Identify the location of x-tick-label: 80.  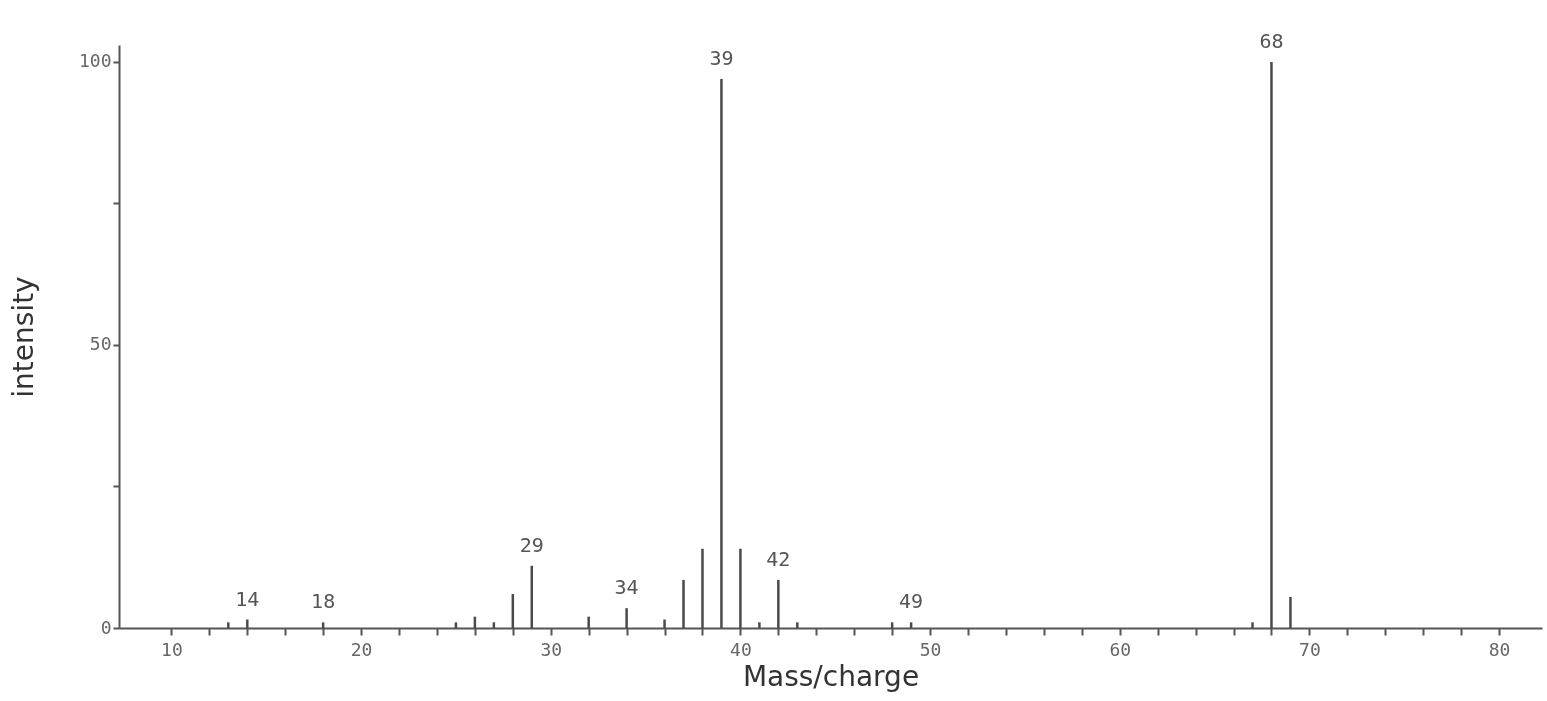
(1499, 649).